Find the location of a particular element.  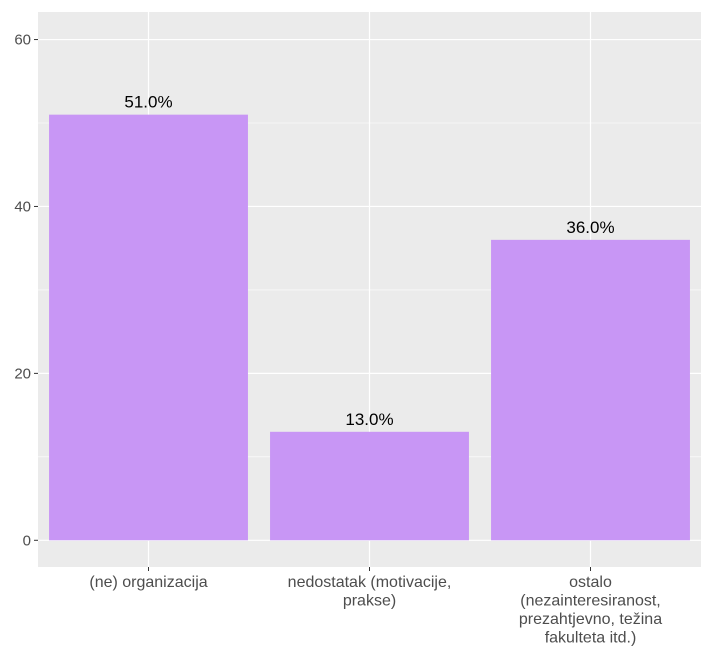

x-tick-label-line: fakulteta itd.) is located at coordinates (591, 638).